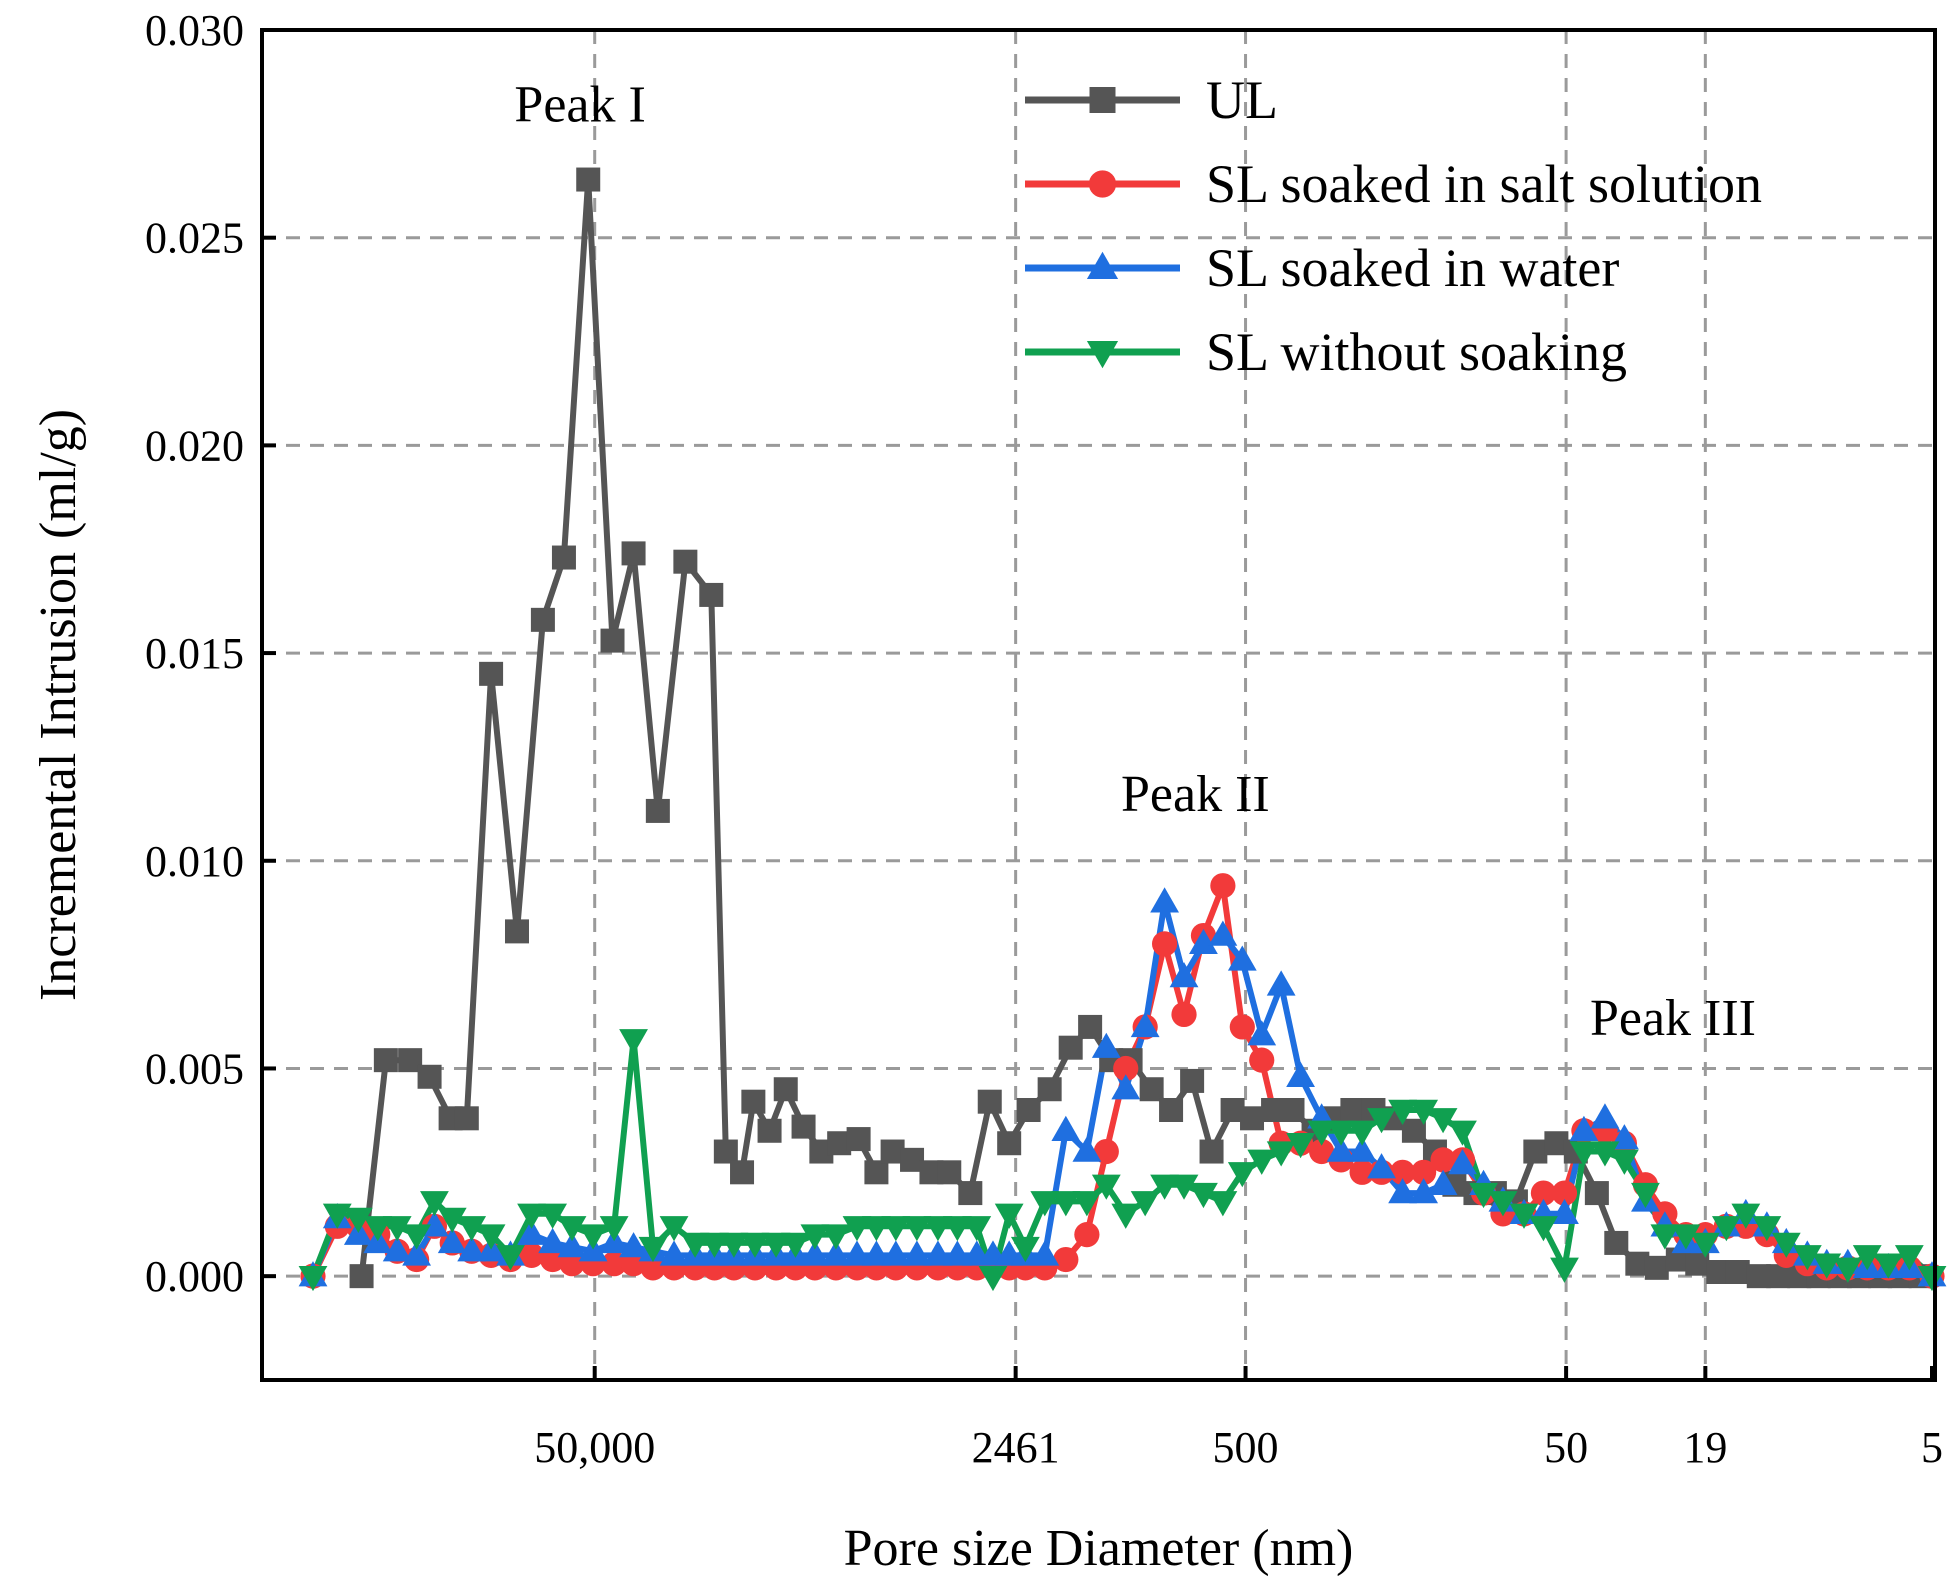  Describe the element at coordinates (194, 1276) in the screenshot. I see `y-tick-label-0: 0.000` at that location.